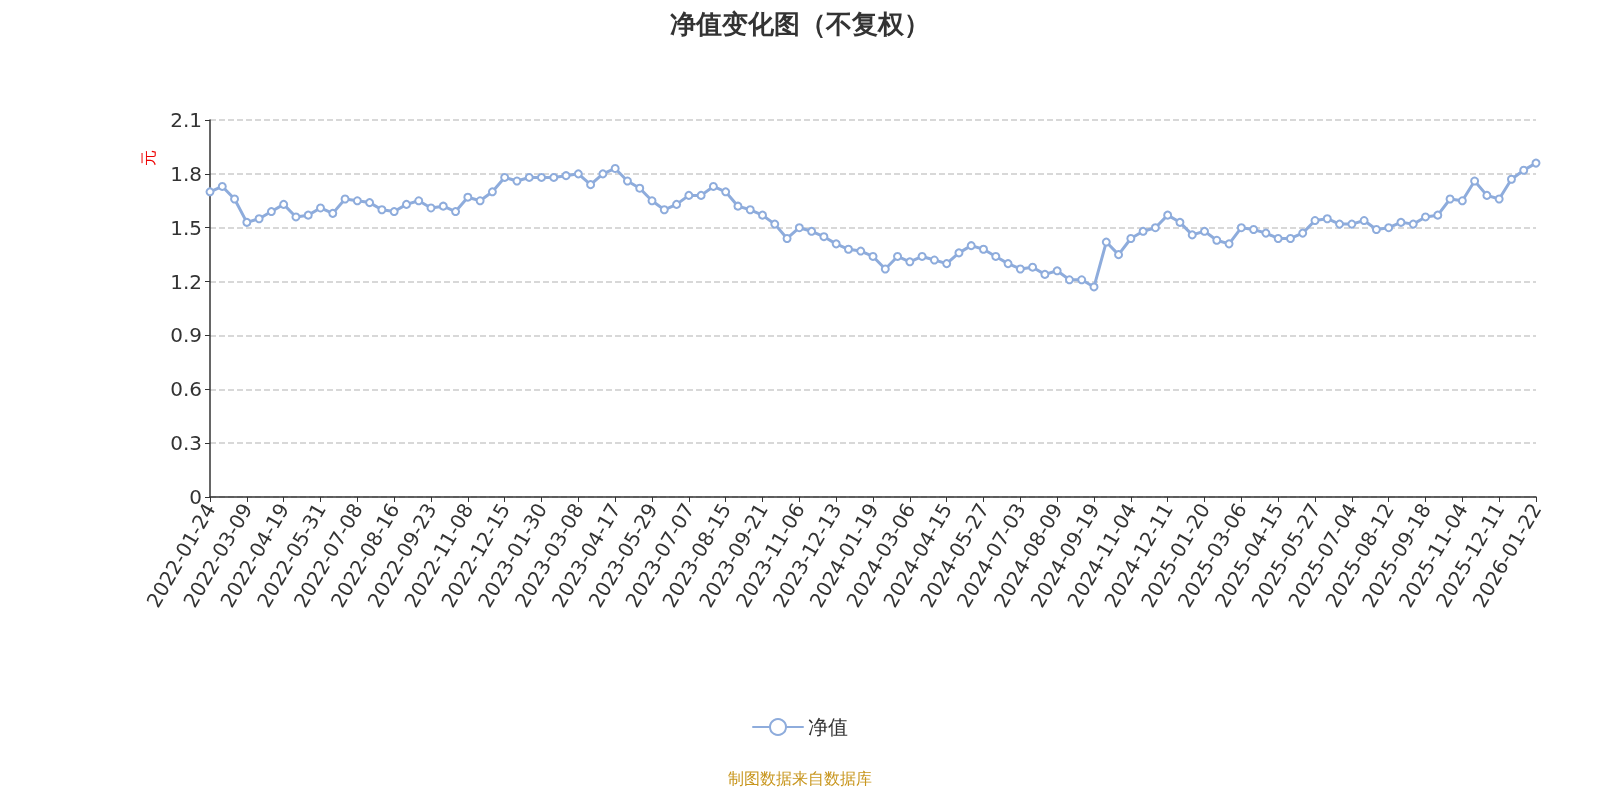 The width and height of the screenshot is (1600, 800). Describe the element at coordinates (186, 227) in the screenshot. I see `y-tick-label: 1.5` at that location.